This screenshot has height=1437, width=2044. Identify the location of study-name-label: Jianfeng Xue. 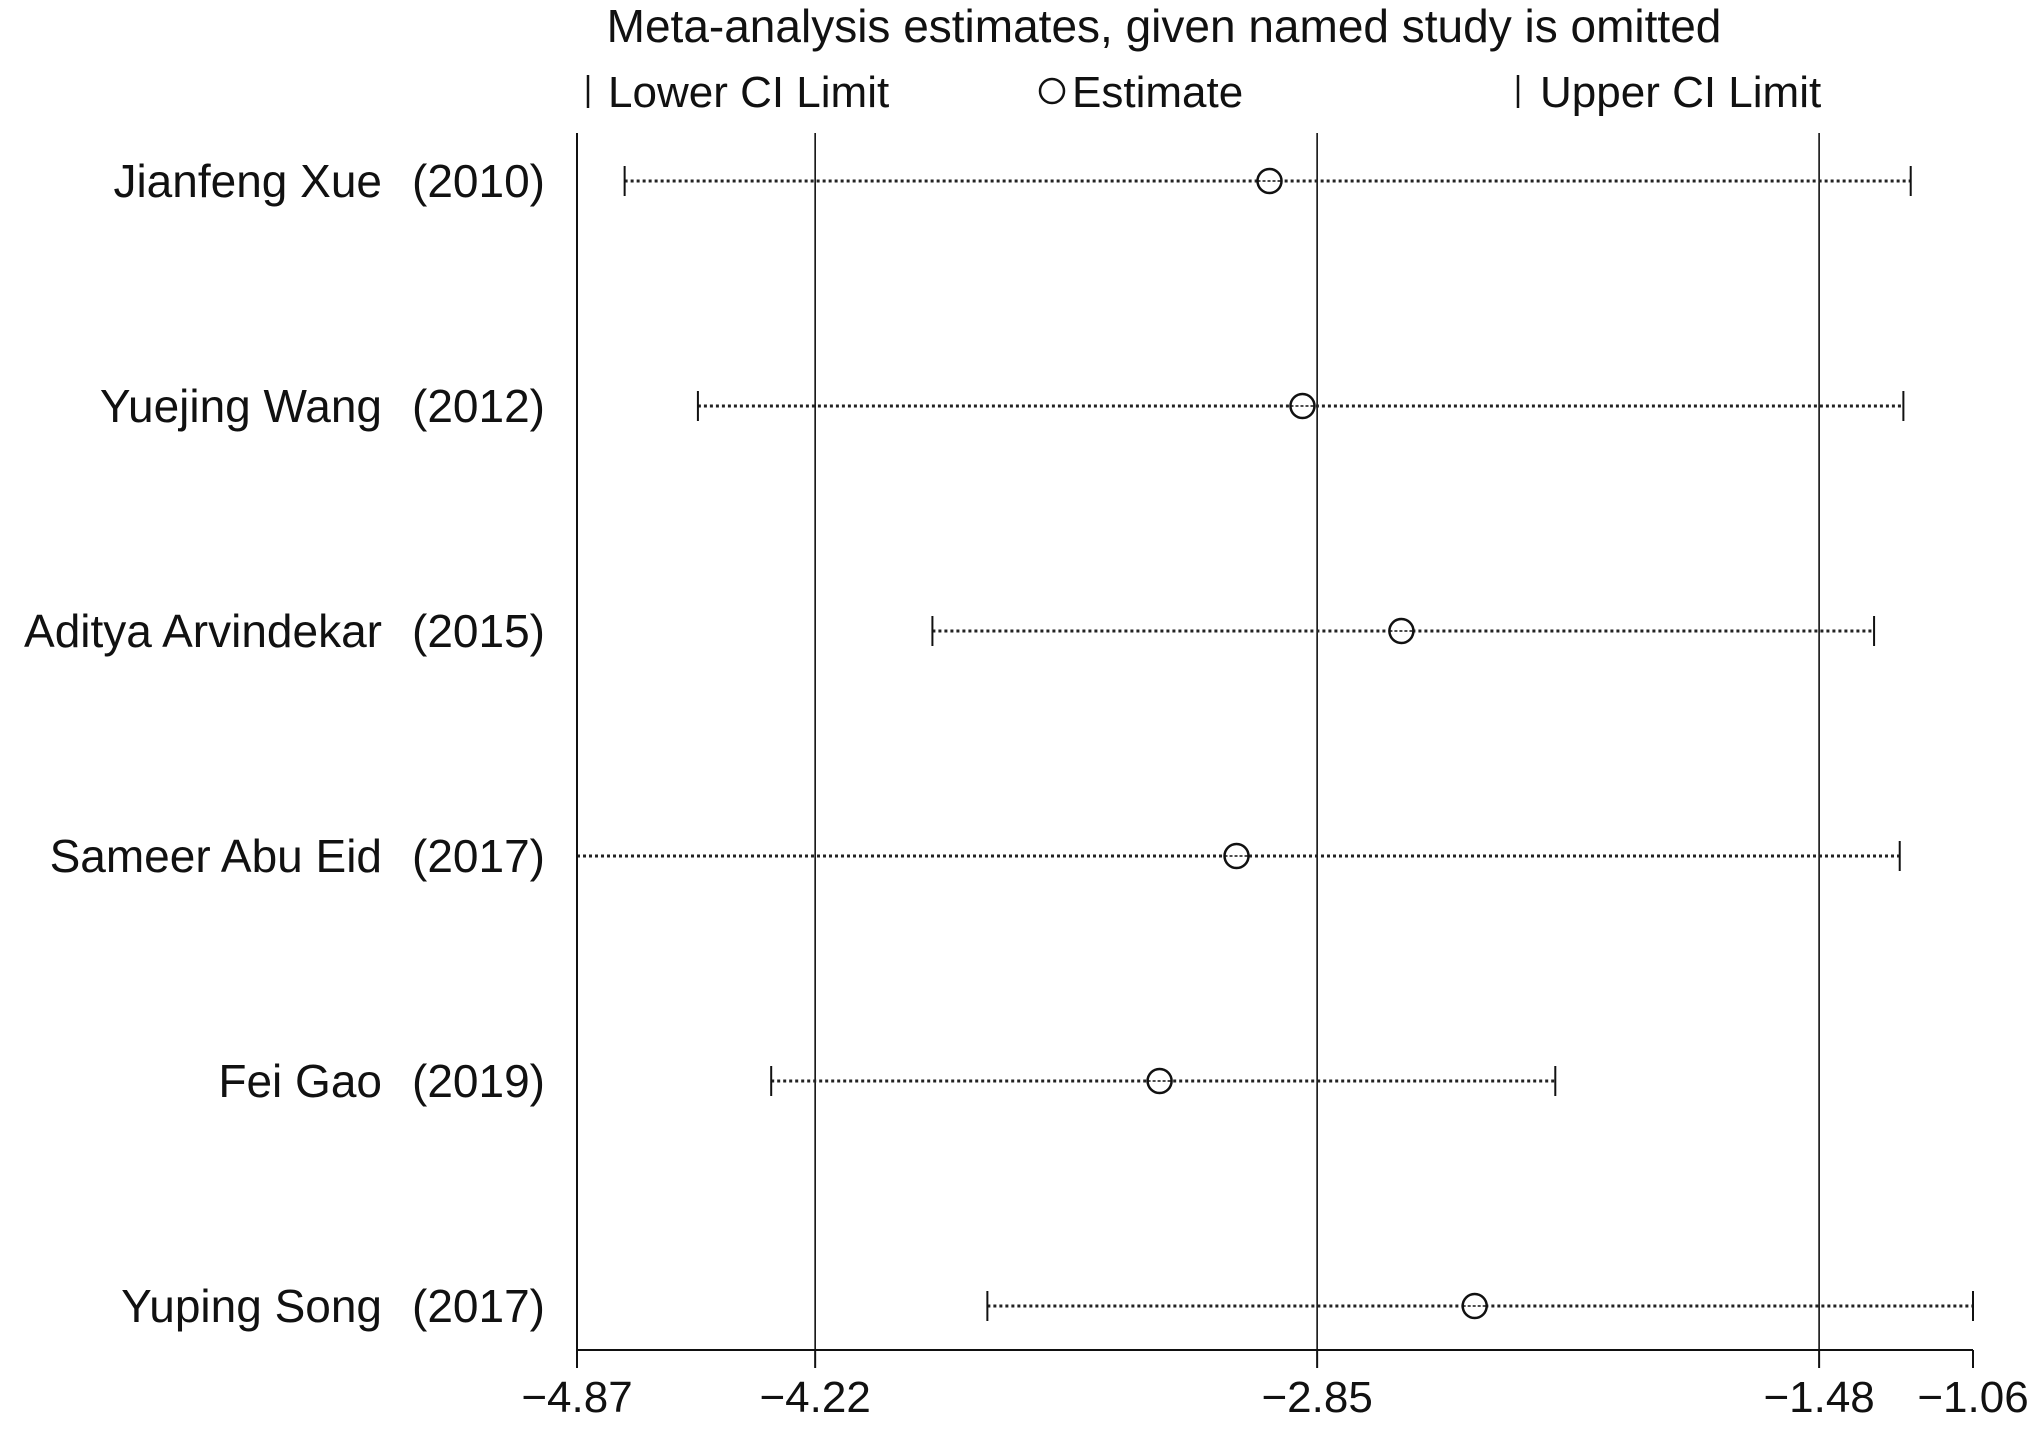
(247, 181).